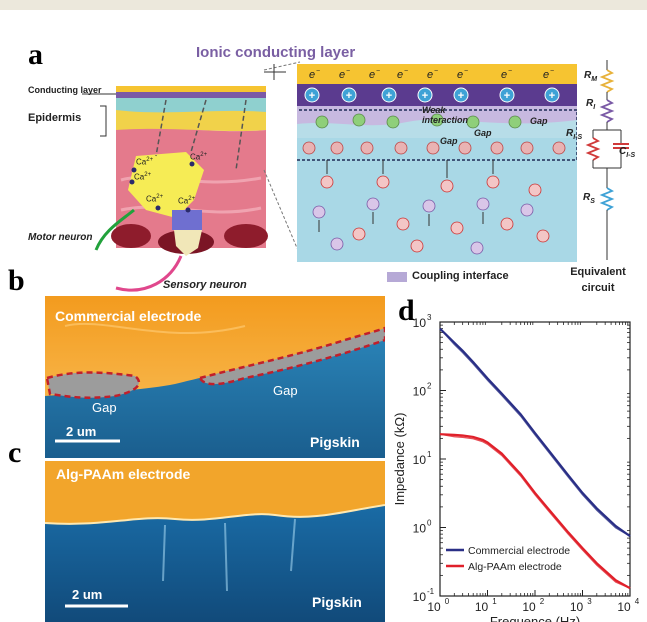 The image size is (647, 622). What do you see at coordinates (397, 277) in the screenshot?
I see `coupling-swatch` at bounding box center [397, 277].